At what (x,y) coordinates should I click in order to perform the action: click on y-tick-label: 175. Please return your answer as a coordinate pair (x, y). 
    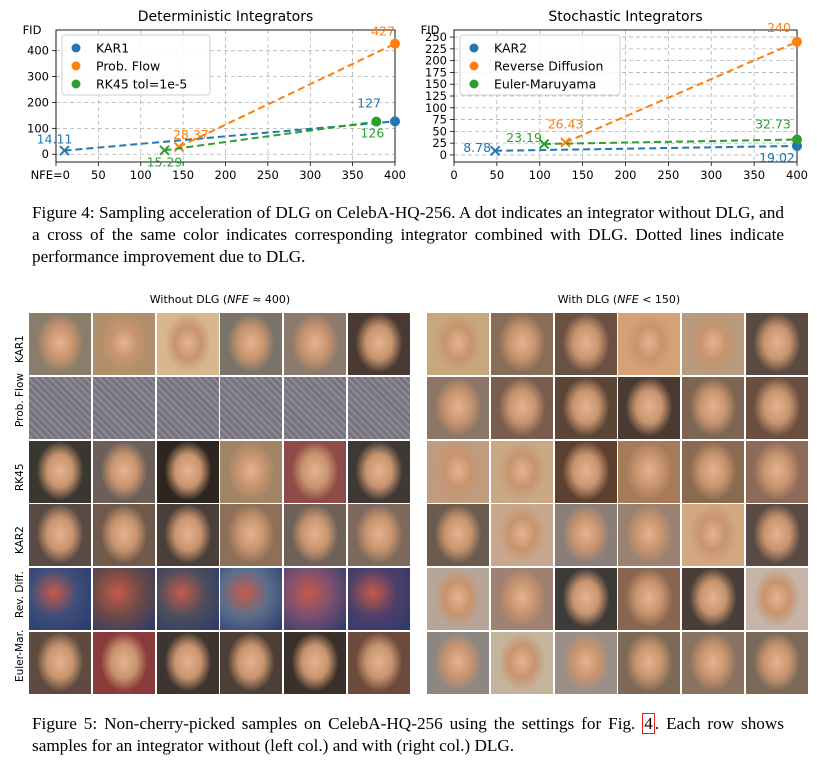
    Looking at the image, I should click on (436, 72).